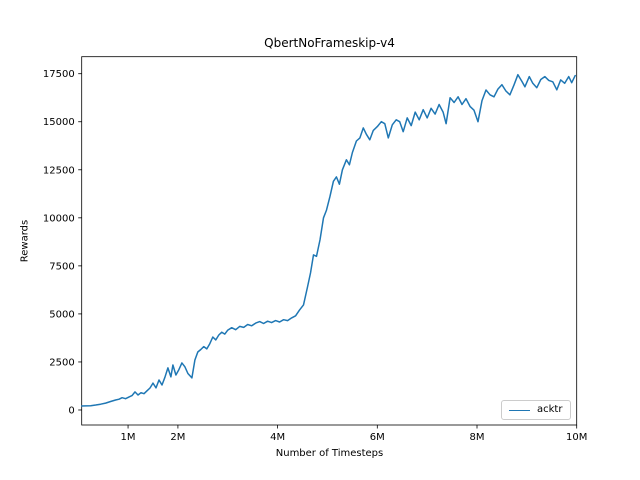 This screenshot has width=640, height=480. I want to click on y-tick-label: 15000, so click(59, 122).